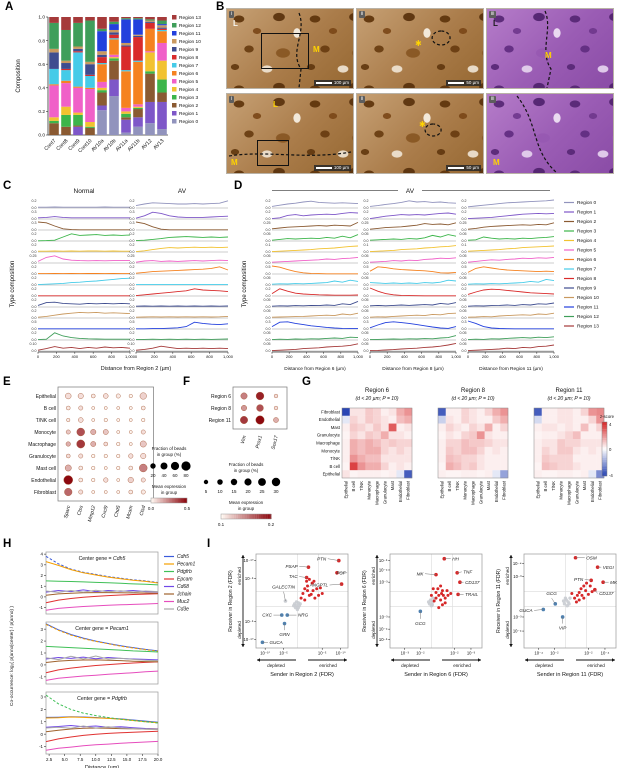  What do you see at coordinates (239, 576) in the screenshot?
I see `svg-text: enriched` at bounding box center [239, 576].